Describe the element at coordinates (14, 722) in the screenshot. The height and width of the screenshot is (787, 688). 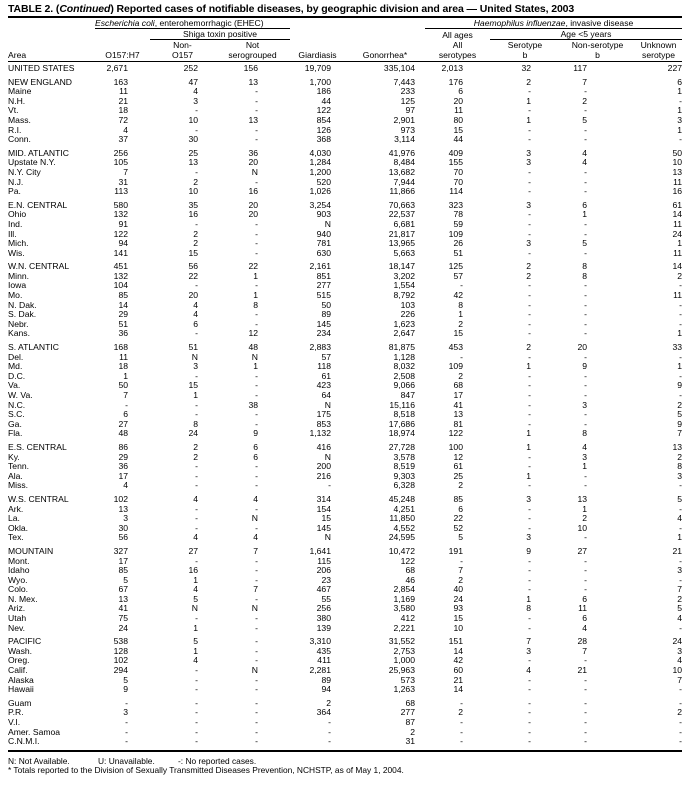
I see `area-name: V.I.` at that location.